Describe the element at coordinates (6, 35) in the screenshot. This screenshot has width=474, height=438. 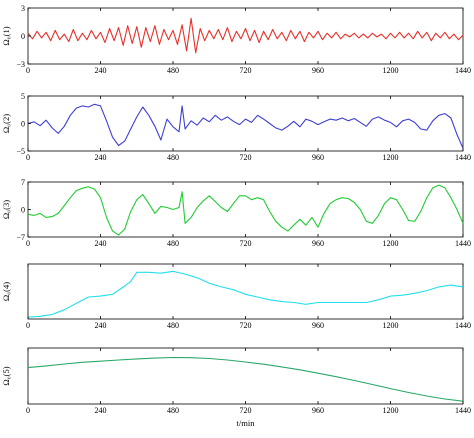
I see `y-axis-label: Ω₀(1)` at that location.